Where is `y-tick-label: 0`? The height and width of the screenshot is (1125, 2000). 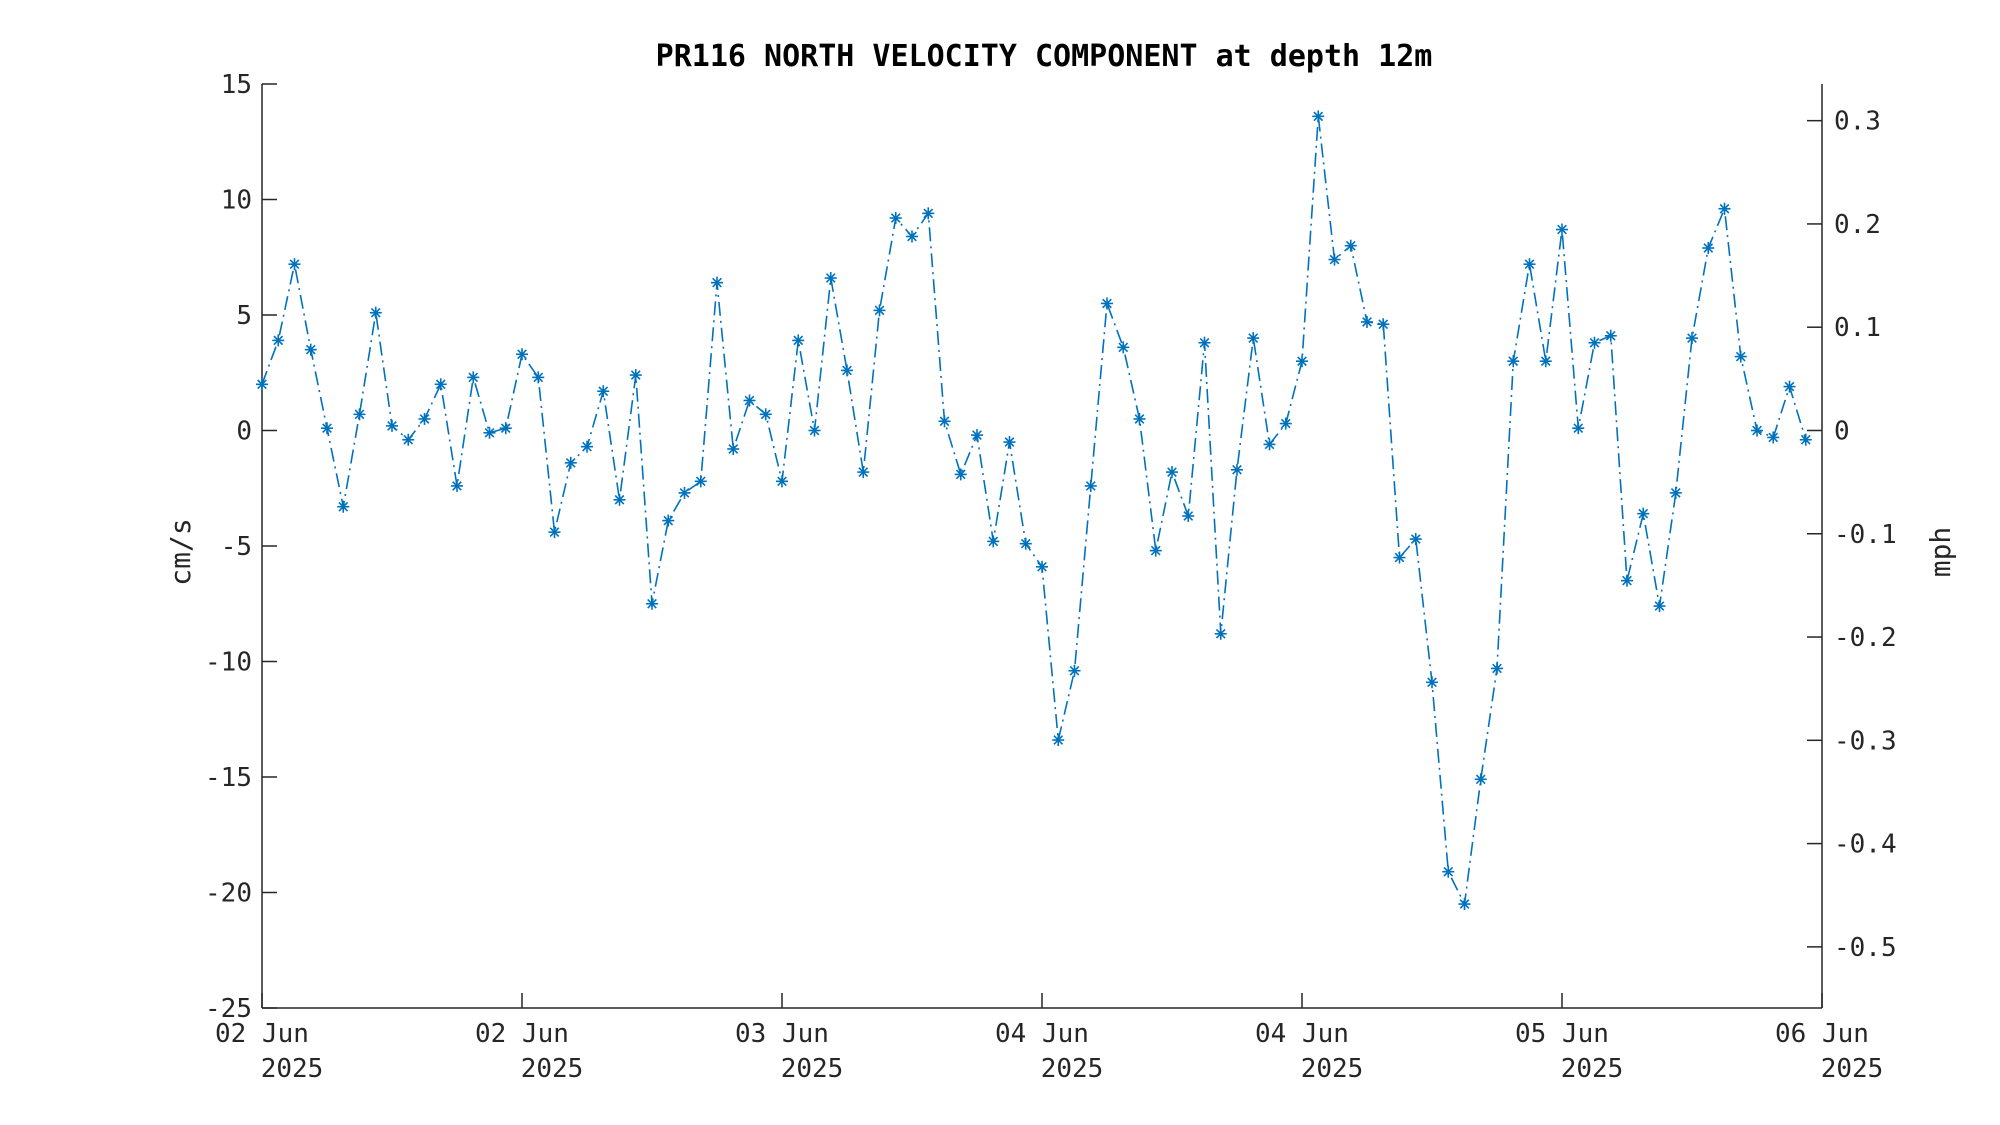
y-tick-label: 0 is located at coordinates (244, 432).